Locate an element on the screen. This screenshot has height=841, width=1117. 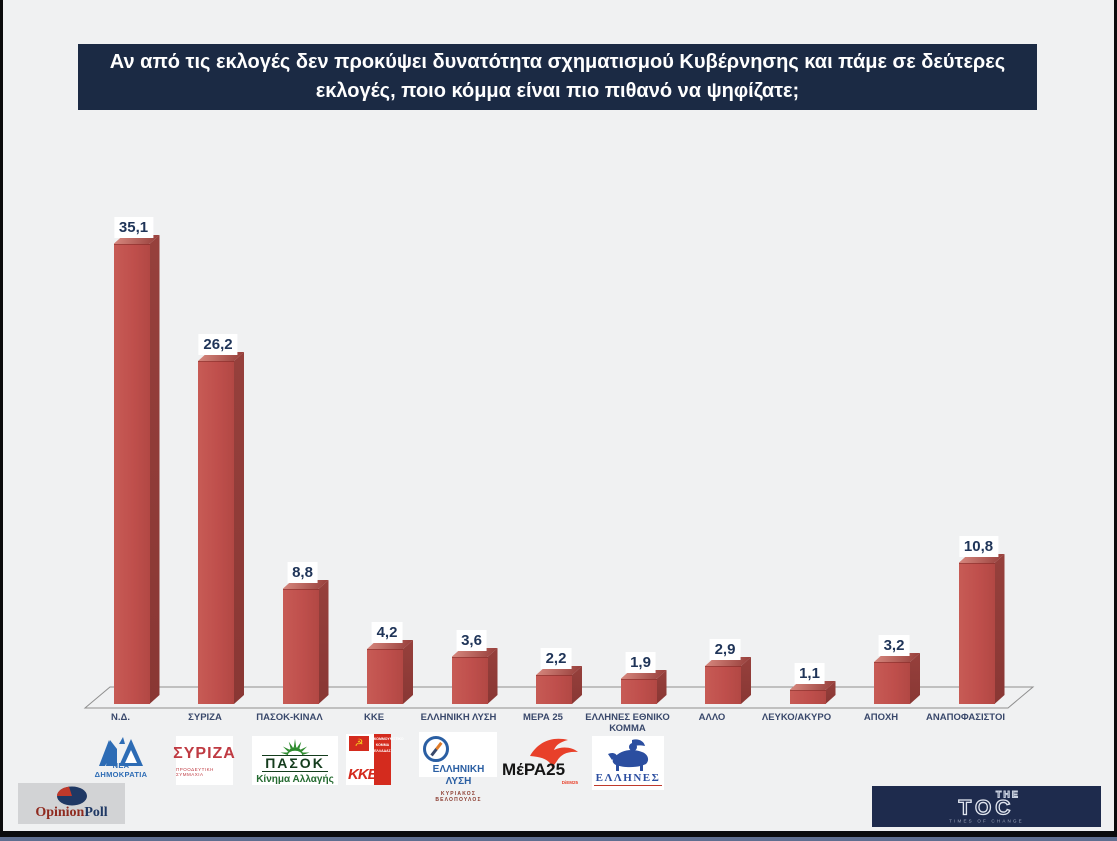
compass-needle-icon is located at coordinates (436, 749).